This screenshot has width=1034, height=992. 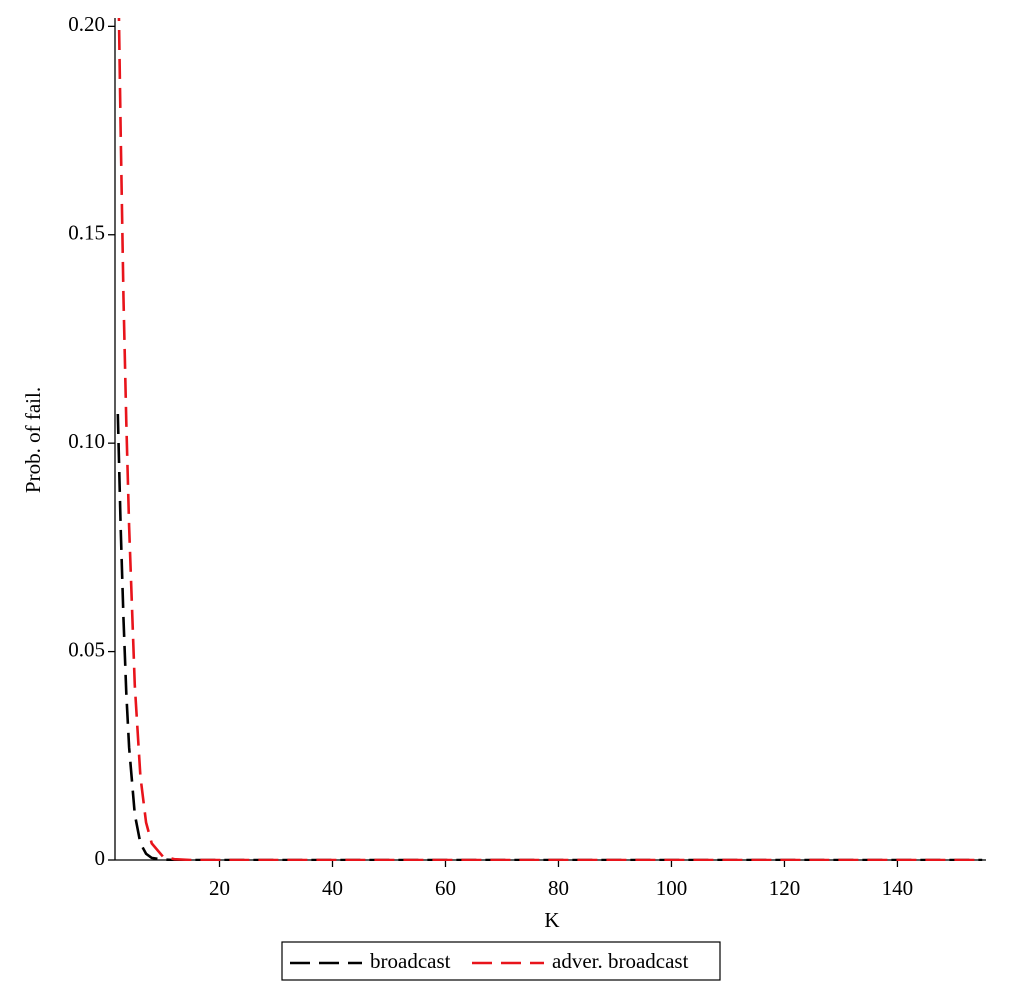 I want to click on legend-box, so click(x=501, y=961).